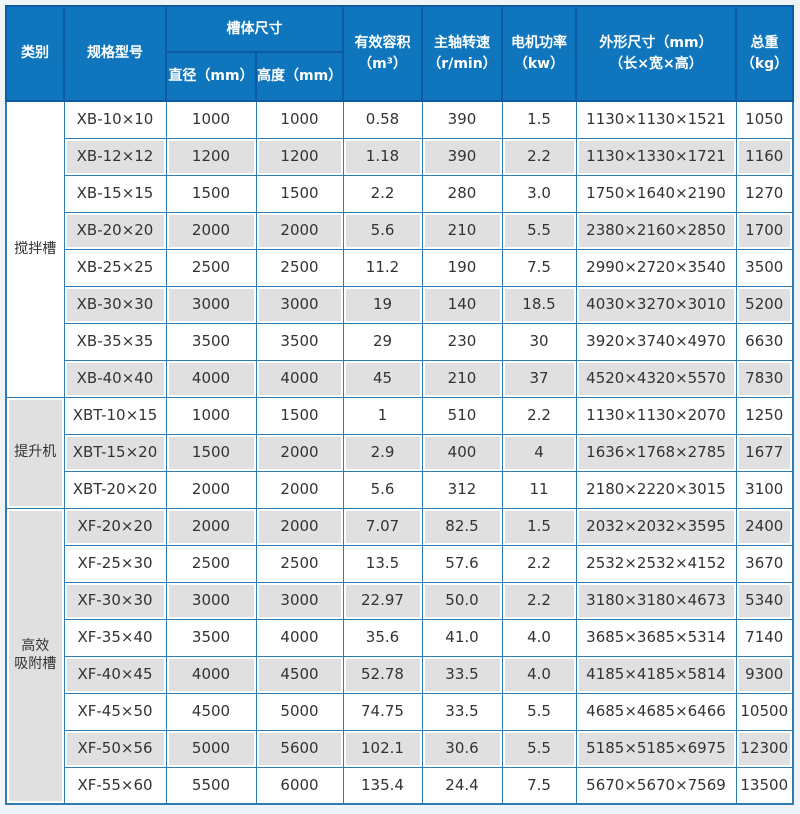  Describe the element at coordinates (462, 711) in the screenshot. I see `value-cell: 33.5` at that location.